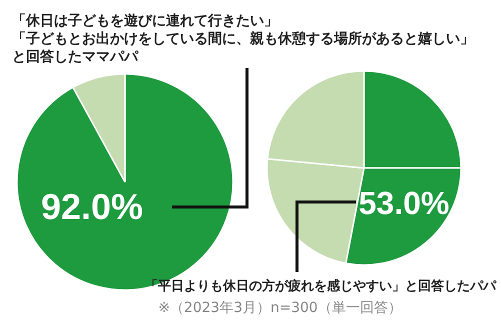 This screenshot has height=328, width=501. What do you see at coordinates (243, 38) in the screenshot?
I see `text: 「子どもとお出かけをしている間に、親も休憩する場所があると嬉しい」` at bounding box center [243, 38].